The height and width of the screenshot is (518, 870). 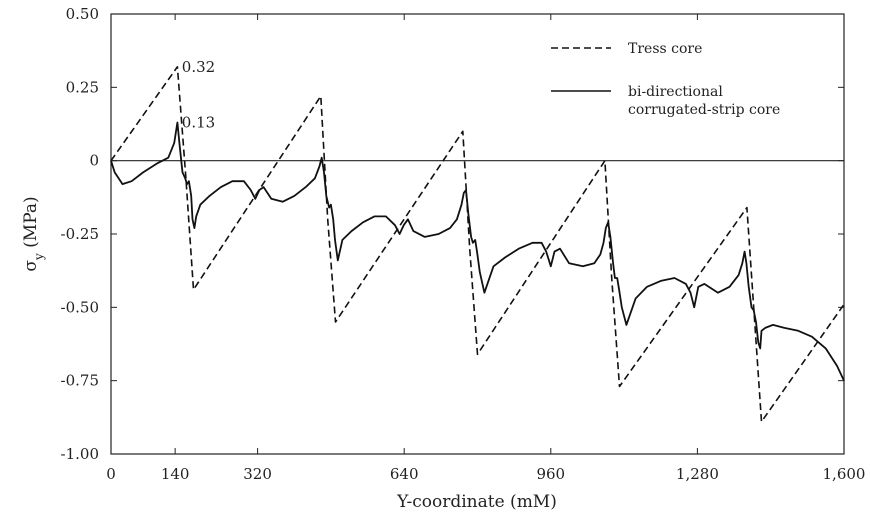 What do you see at coordinates (198, 95) in the screenshot?
I see `annotations: 0.32 0.13` at bounding box center [198, 95].